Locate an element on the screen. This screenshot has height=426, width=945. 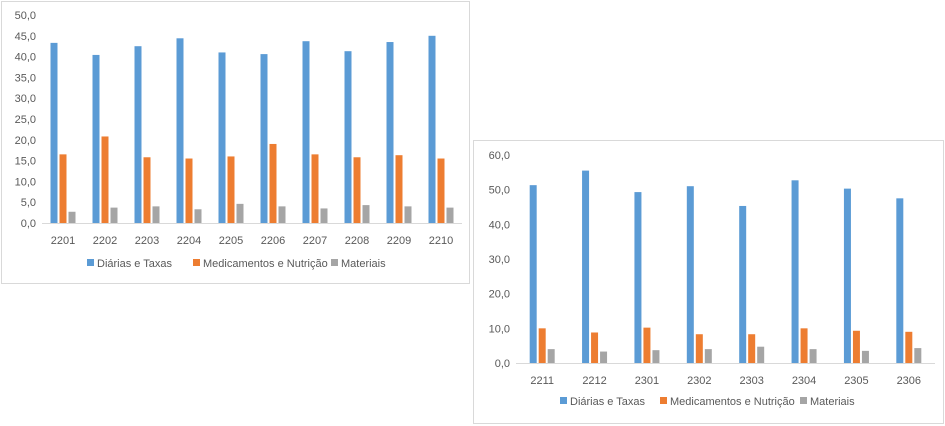
x-tick-label: 2204 is located at coordinates (189, 241).